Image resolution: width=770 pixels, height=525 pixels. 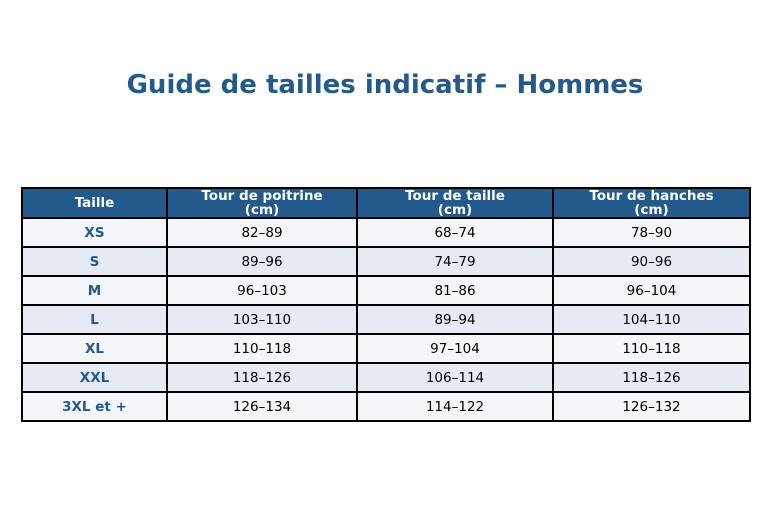 I want to click on chest-cell: 126–134, so click(x=262, y=406).